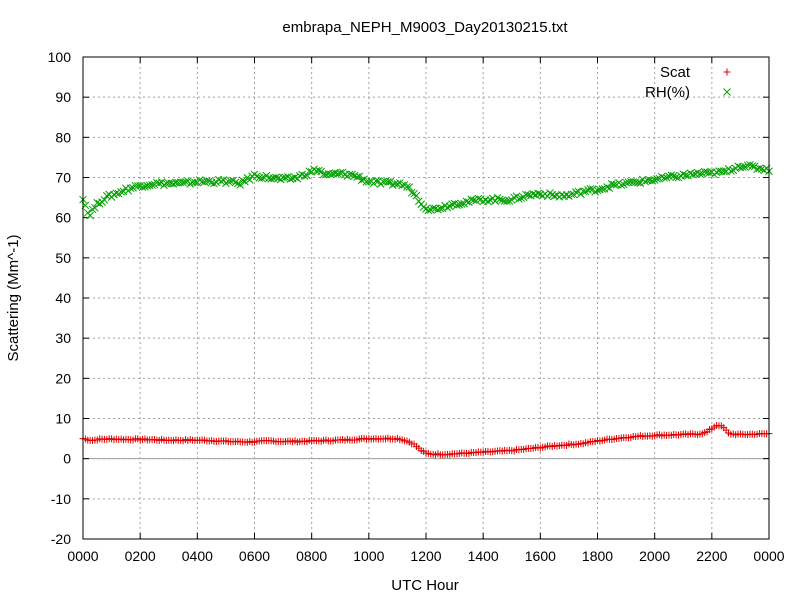 This screenshot has width=800, height=600. Describe the element at coordinates (368, 556) in the screenshot. I see `x-tick-label: 1000` at that location.